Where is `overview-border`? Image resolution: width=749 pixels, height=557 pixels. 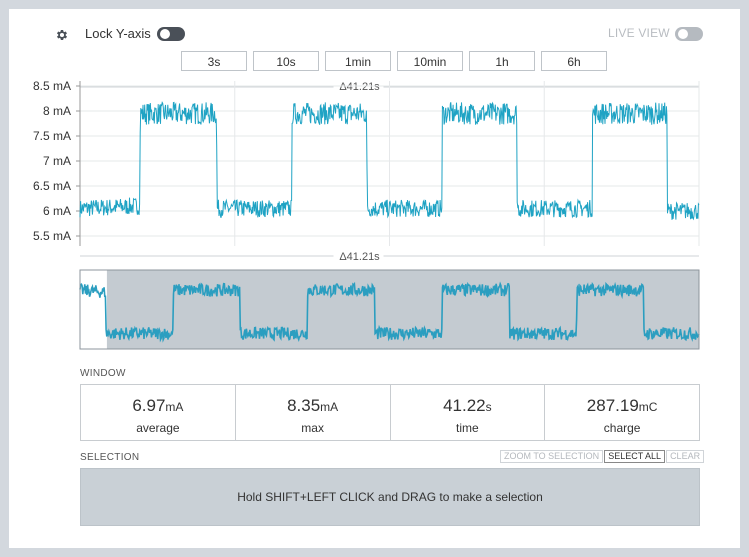 overview-border is located at coordinates (389, 309).